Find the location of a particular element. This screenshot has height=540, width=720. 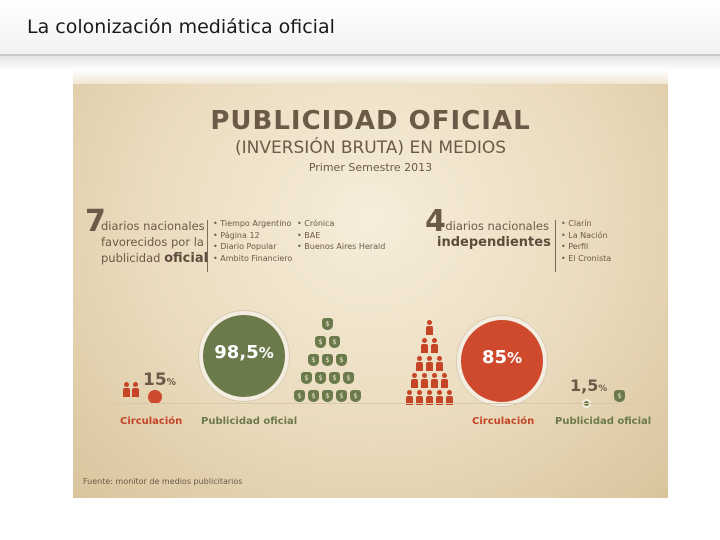

independent-separator is located at coordinates (555, 246).